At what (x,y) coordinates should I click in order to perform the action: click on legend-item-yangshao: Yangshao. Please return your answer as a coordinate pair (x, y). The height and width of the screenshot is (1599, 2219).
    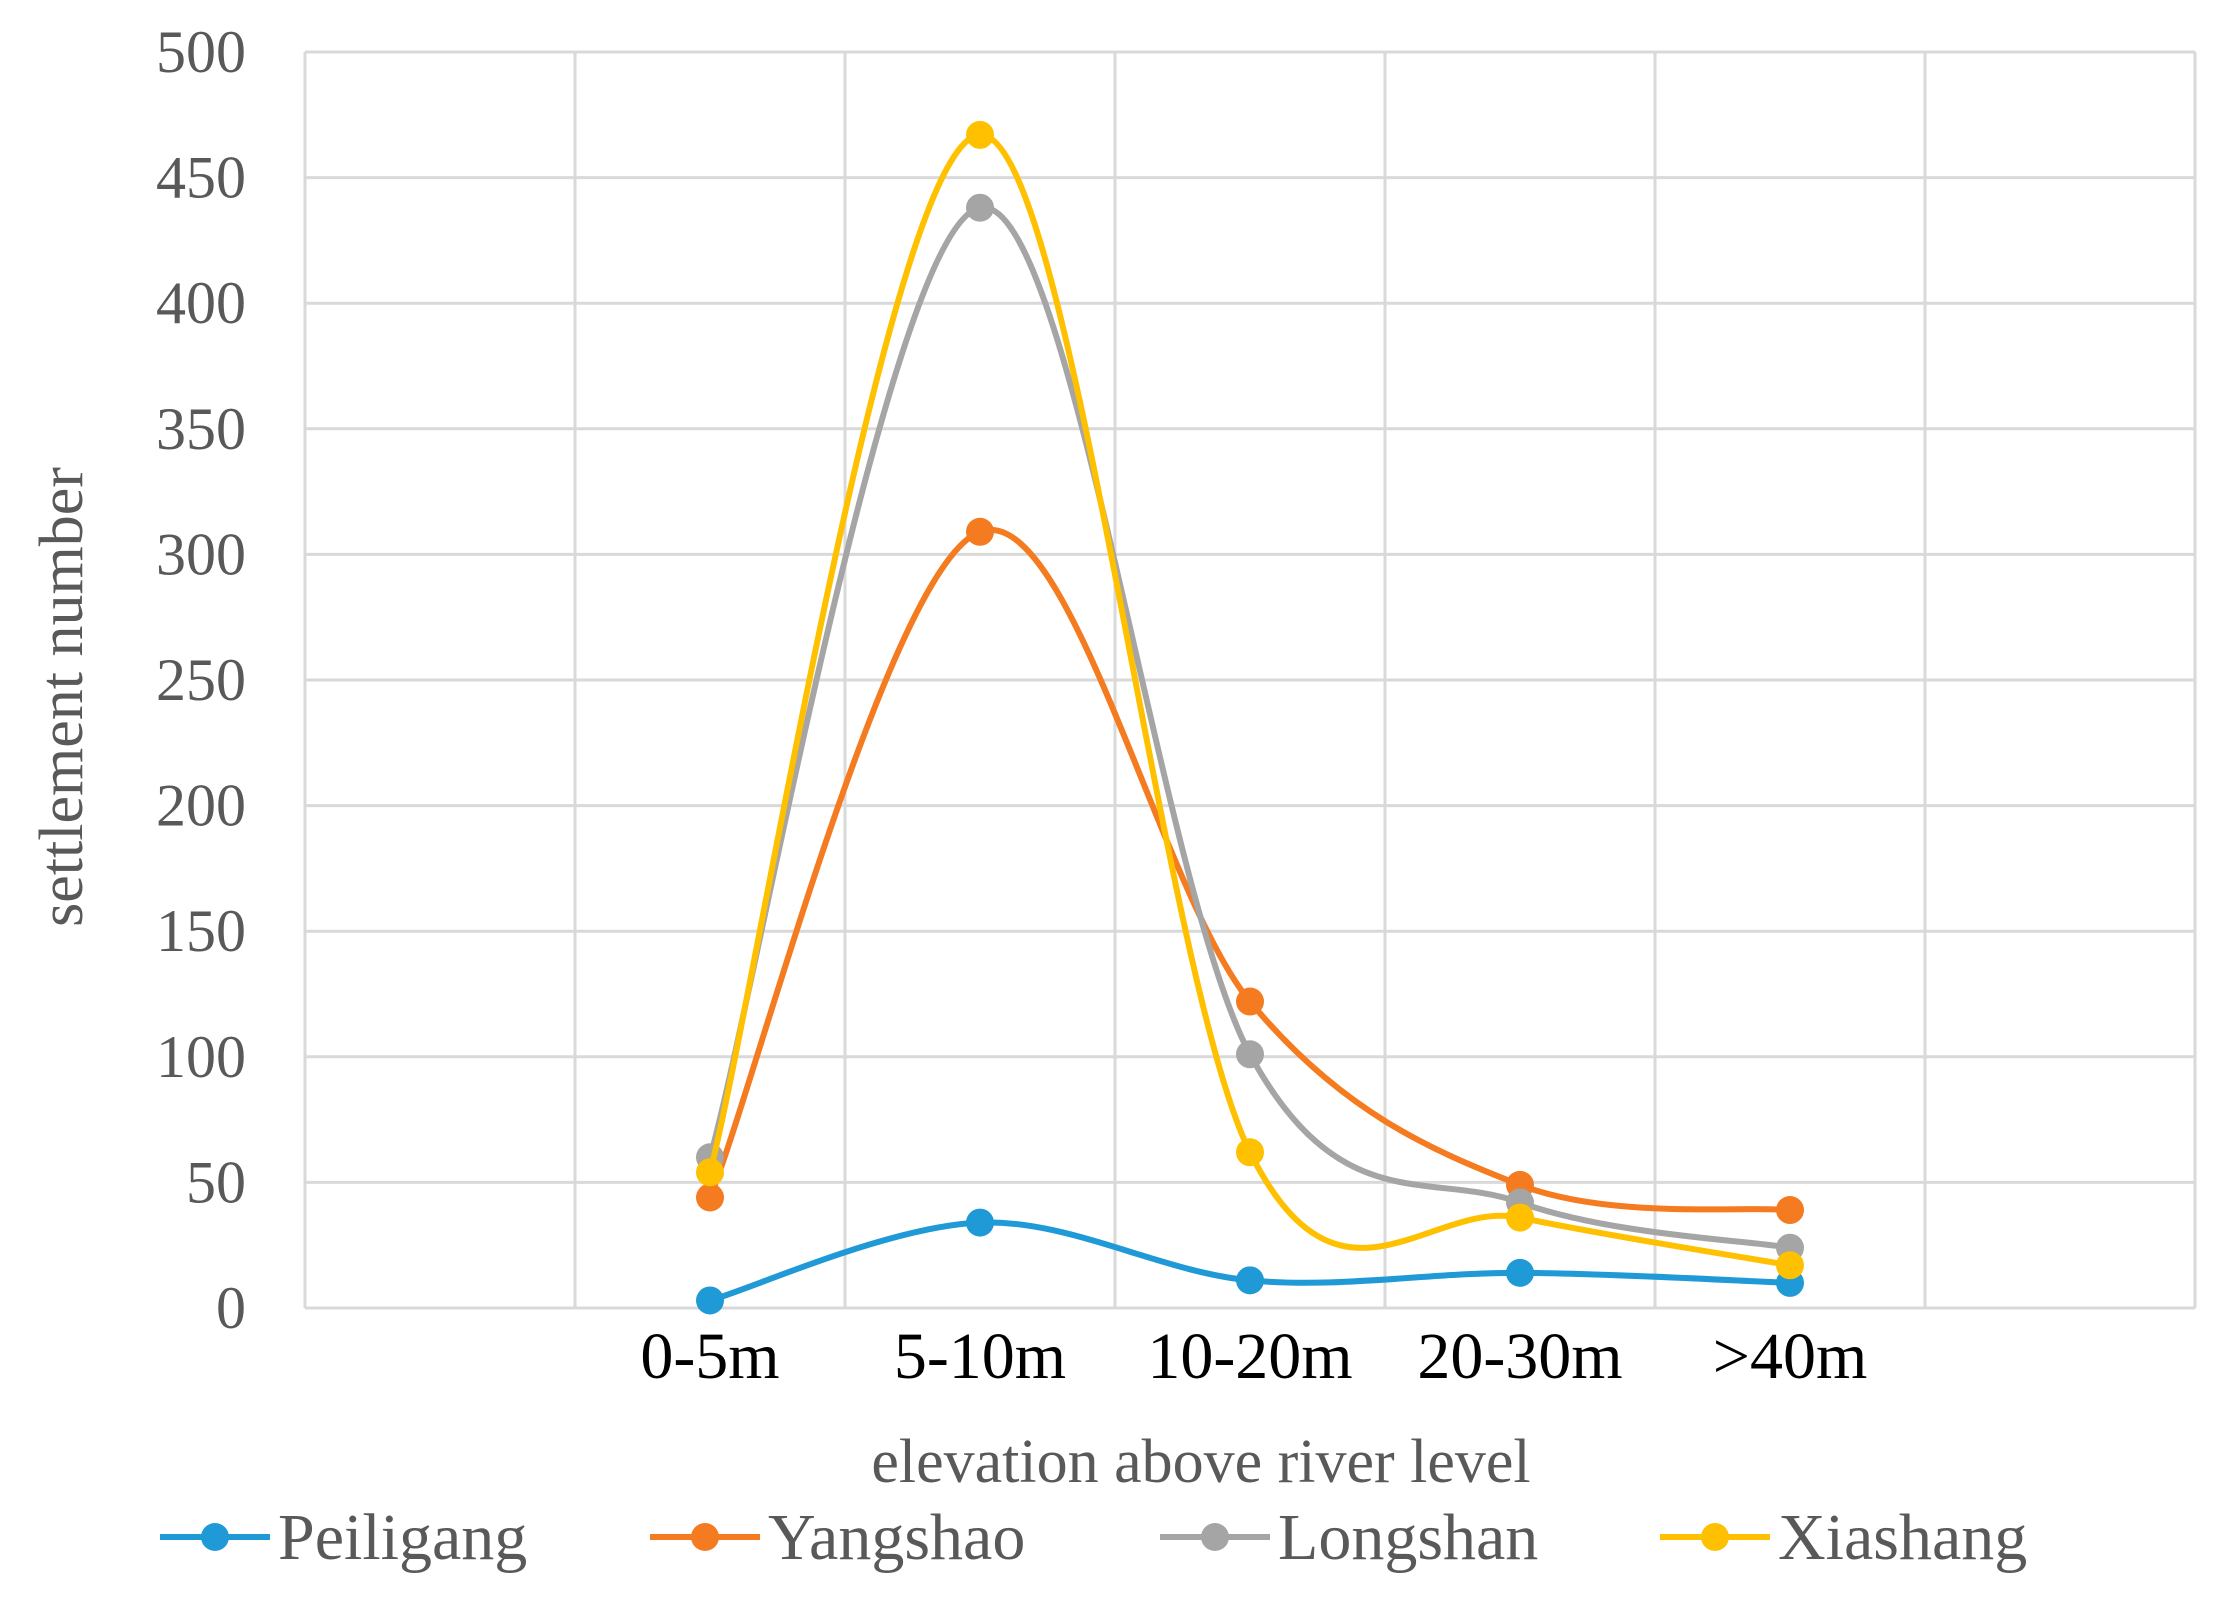
    Looking at the image, I should click on (837, 1537).